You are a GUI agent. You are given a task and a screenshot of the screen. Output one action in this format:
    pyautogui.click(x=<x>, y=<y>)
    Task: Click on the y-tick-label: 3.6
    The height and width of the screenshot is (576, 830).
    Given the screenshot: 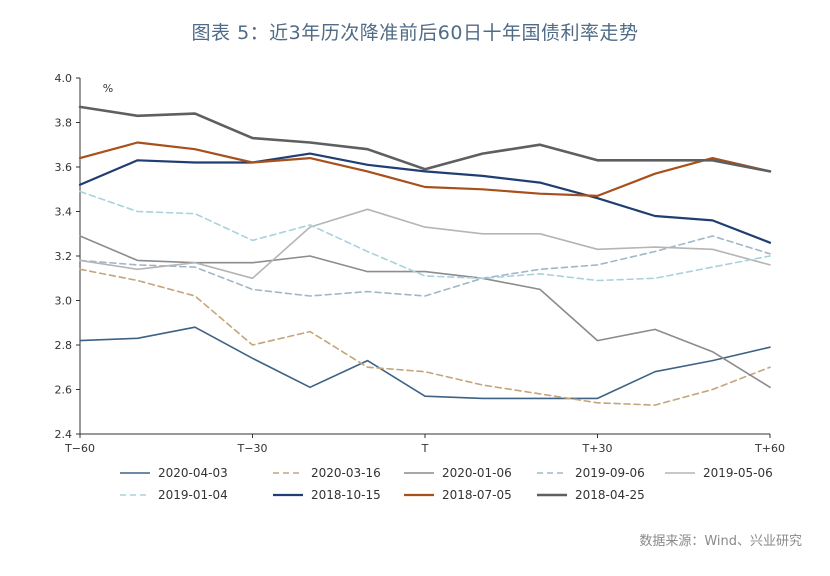 What is the action you would take?
    pyautogui.click(x=64, y=167)
    